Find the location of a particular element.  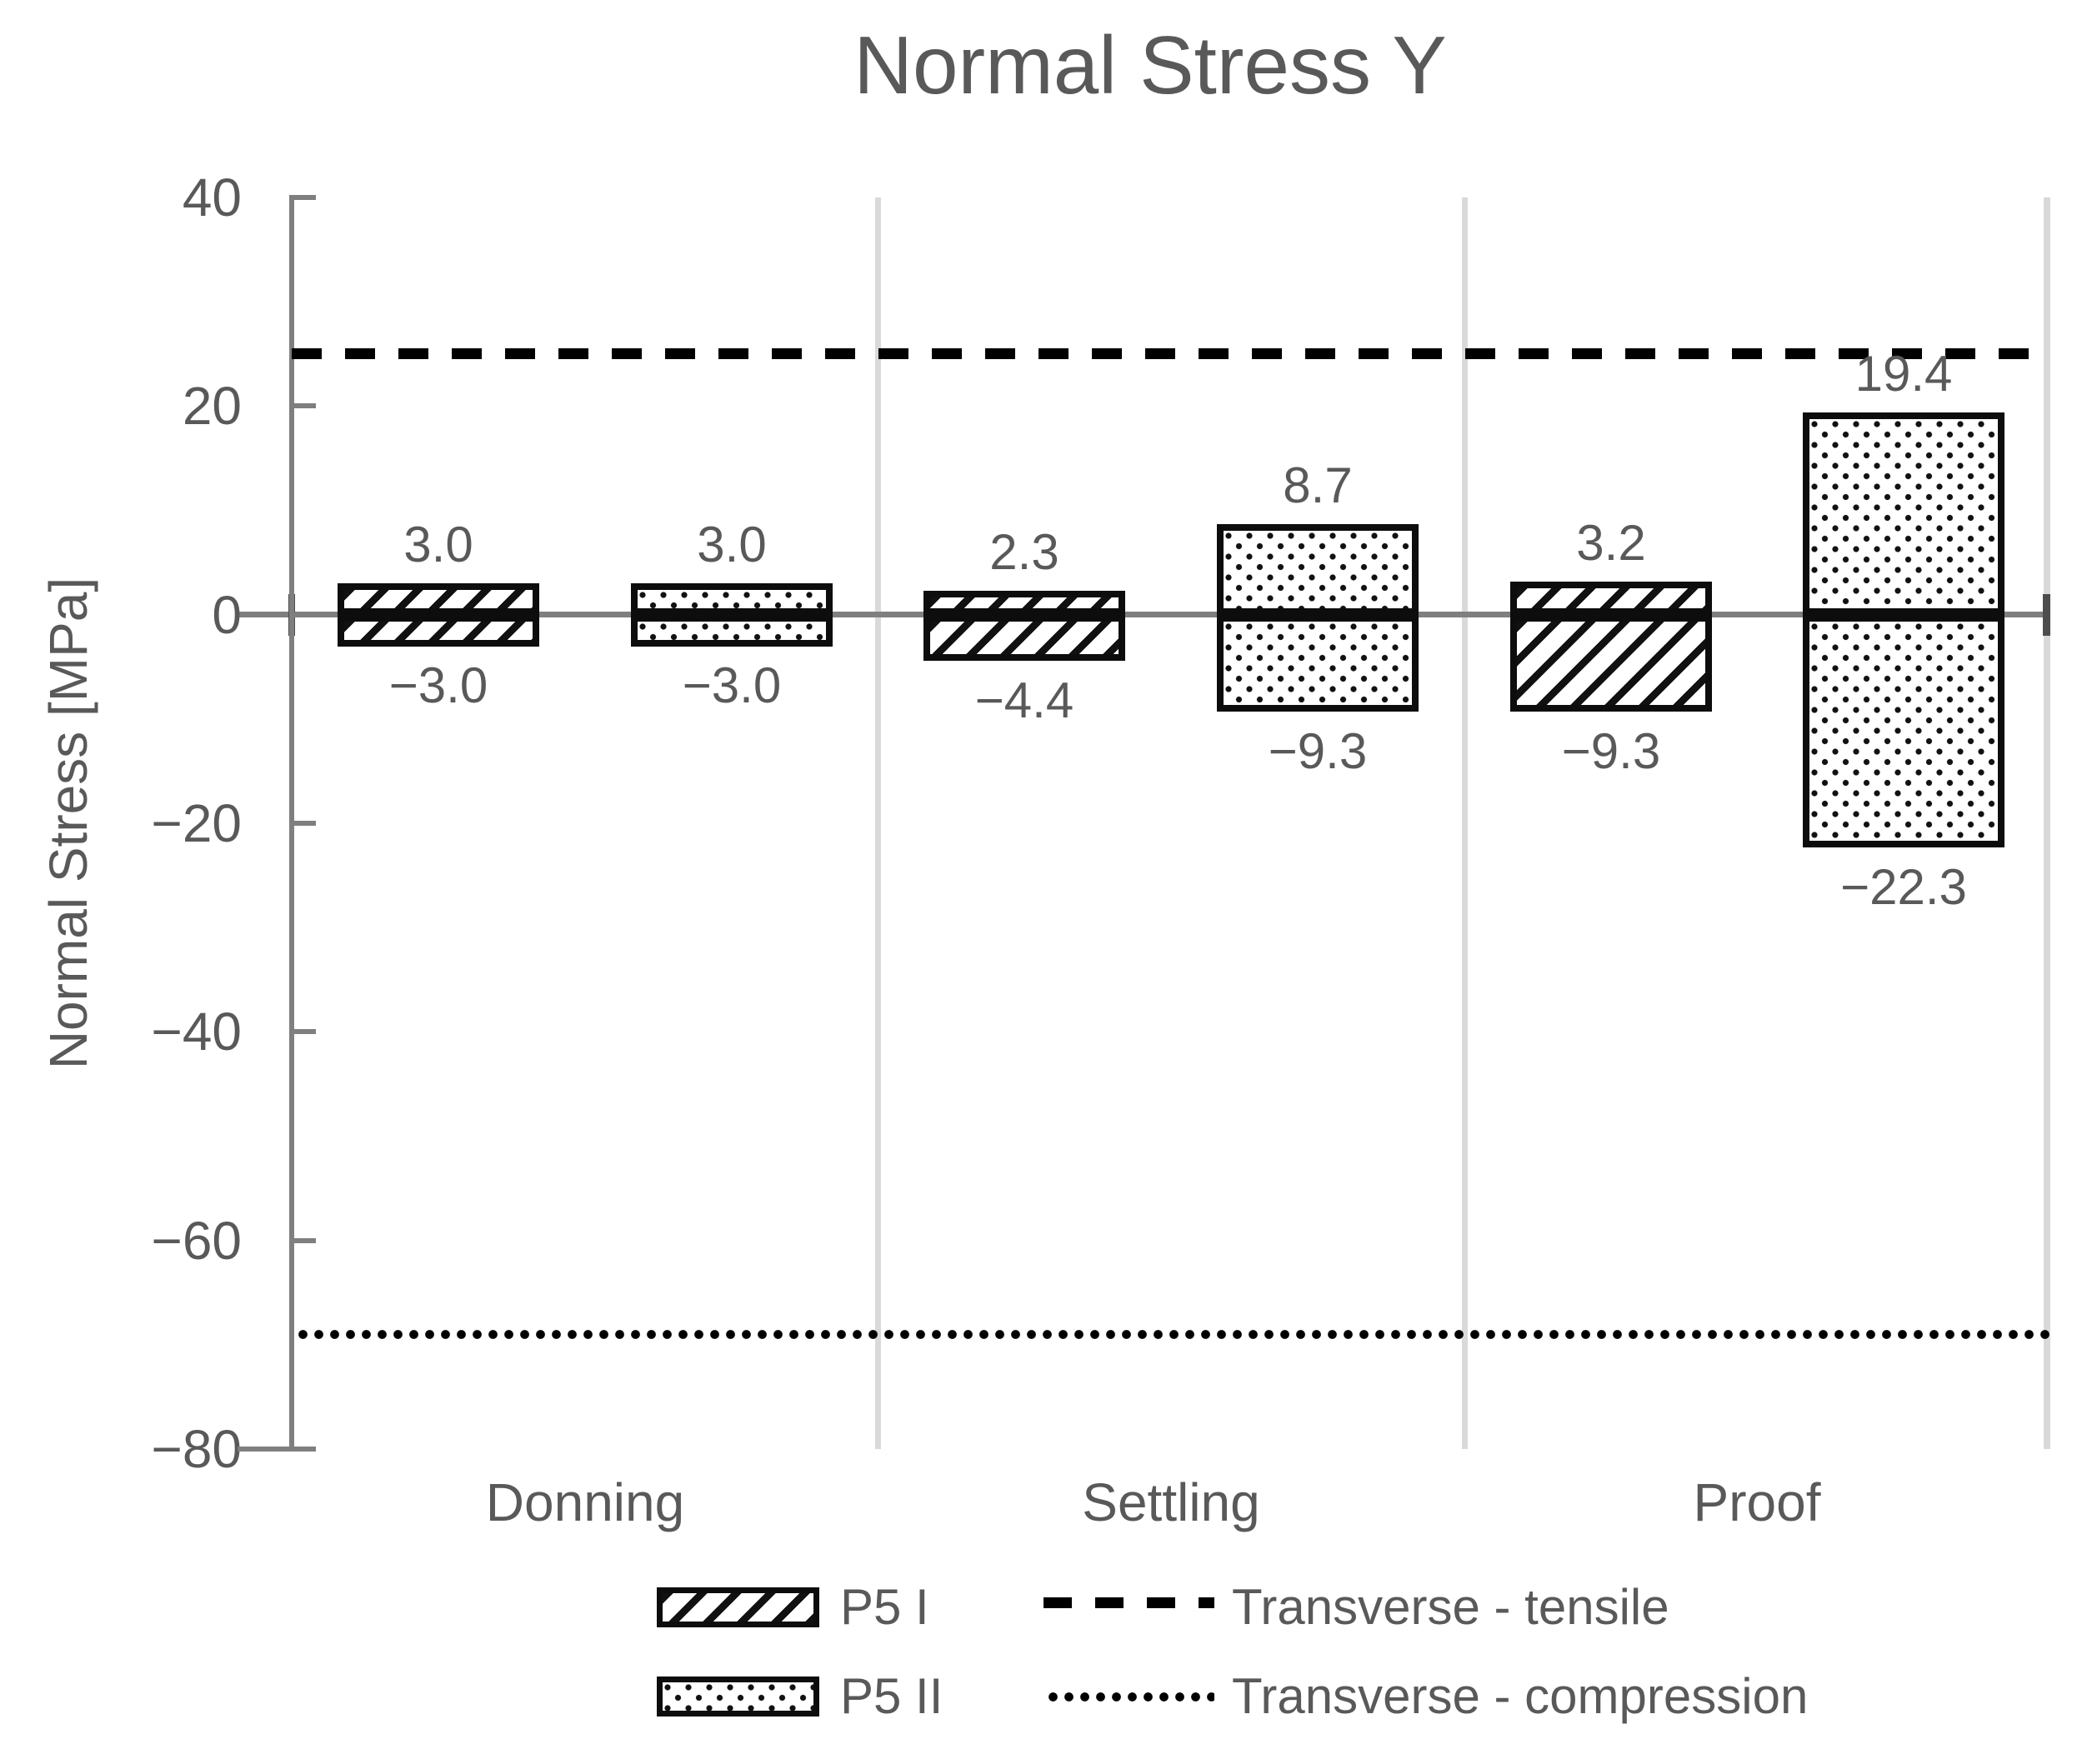

y-tick-label: 0 is located at coordinates (227, 615).